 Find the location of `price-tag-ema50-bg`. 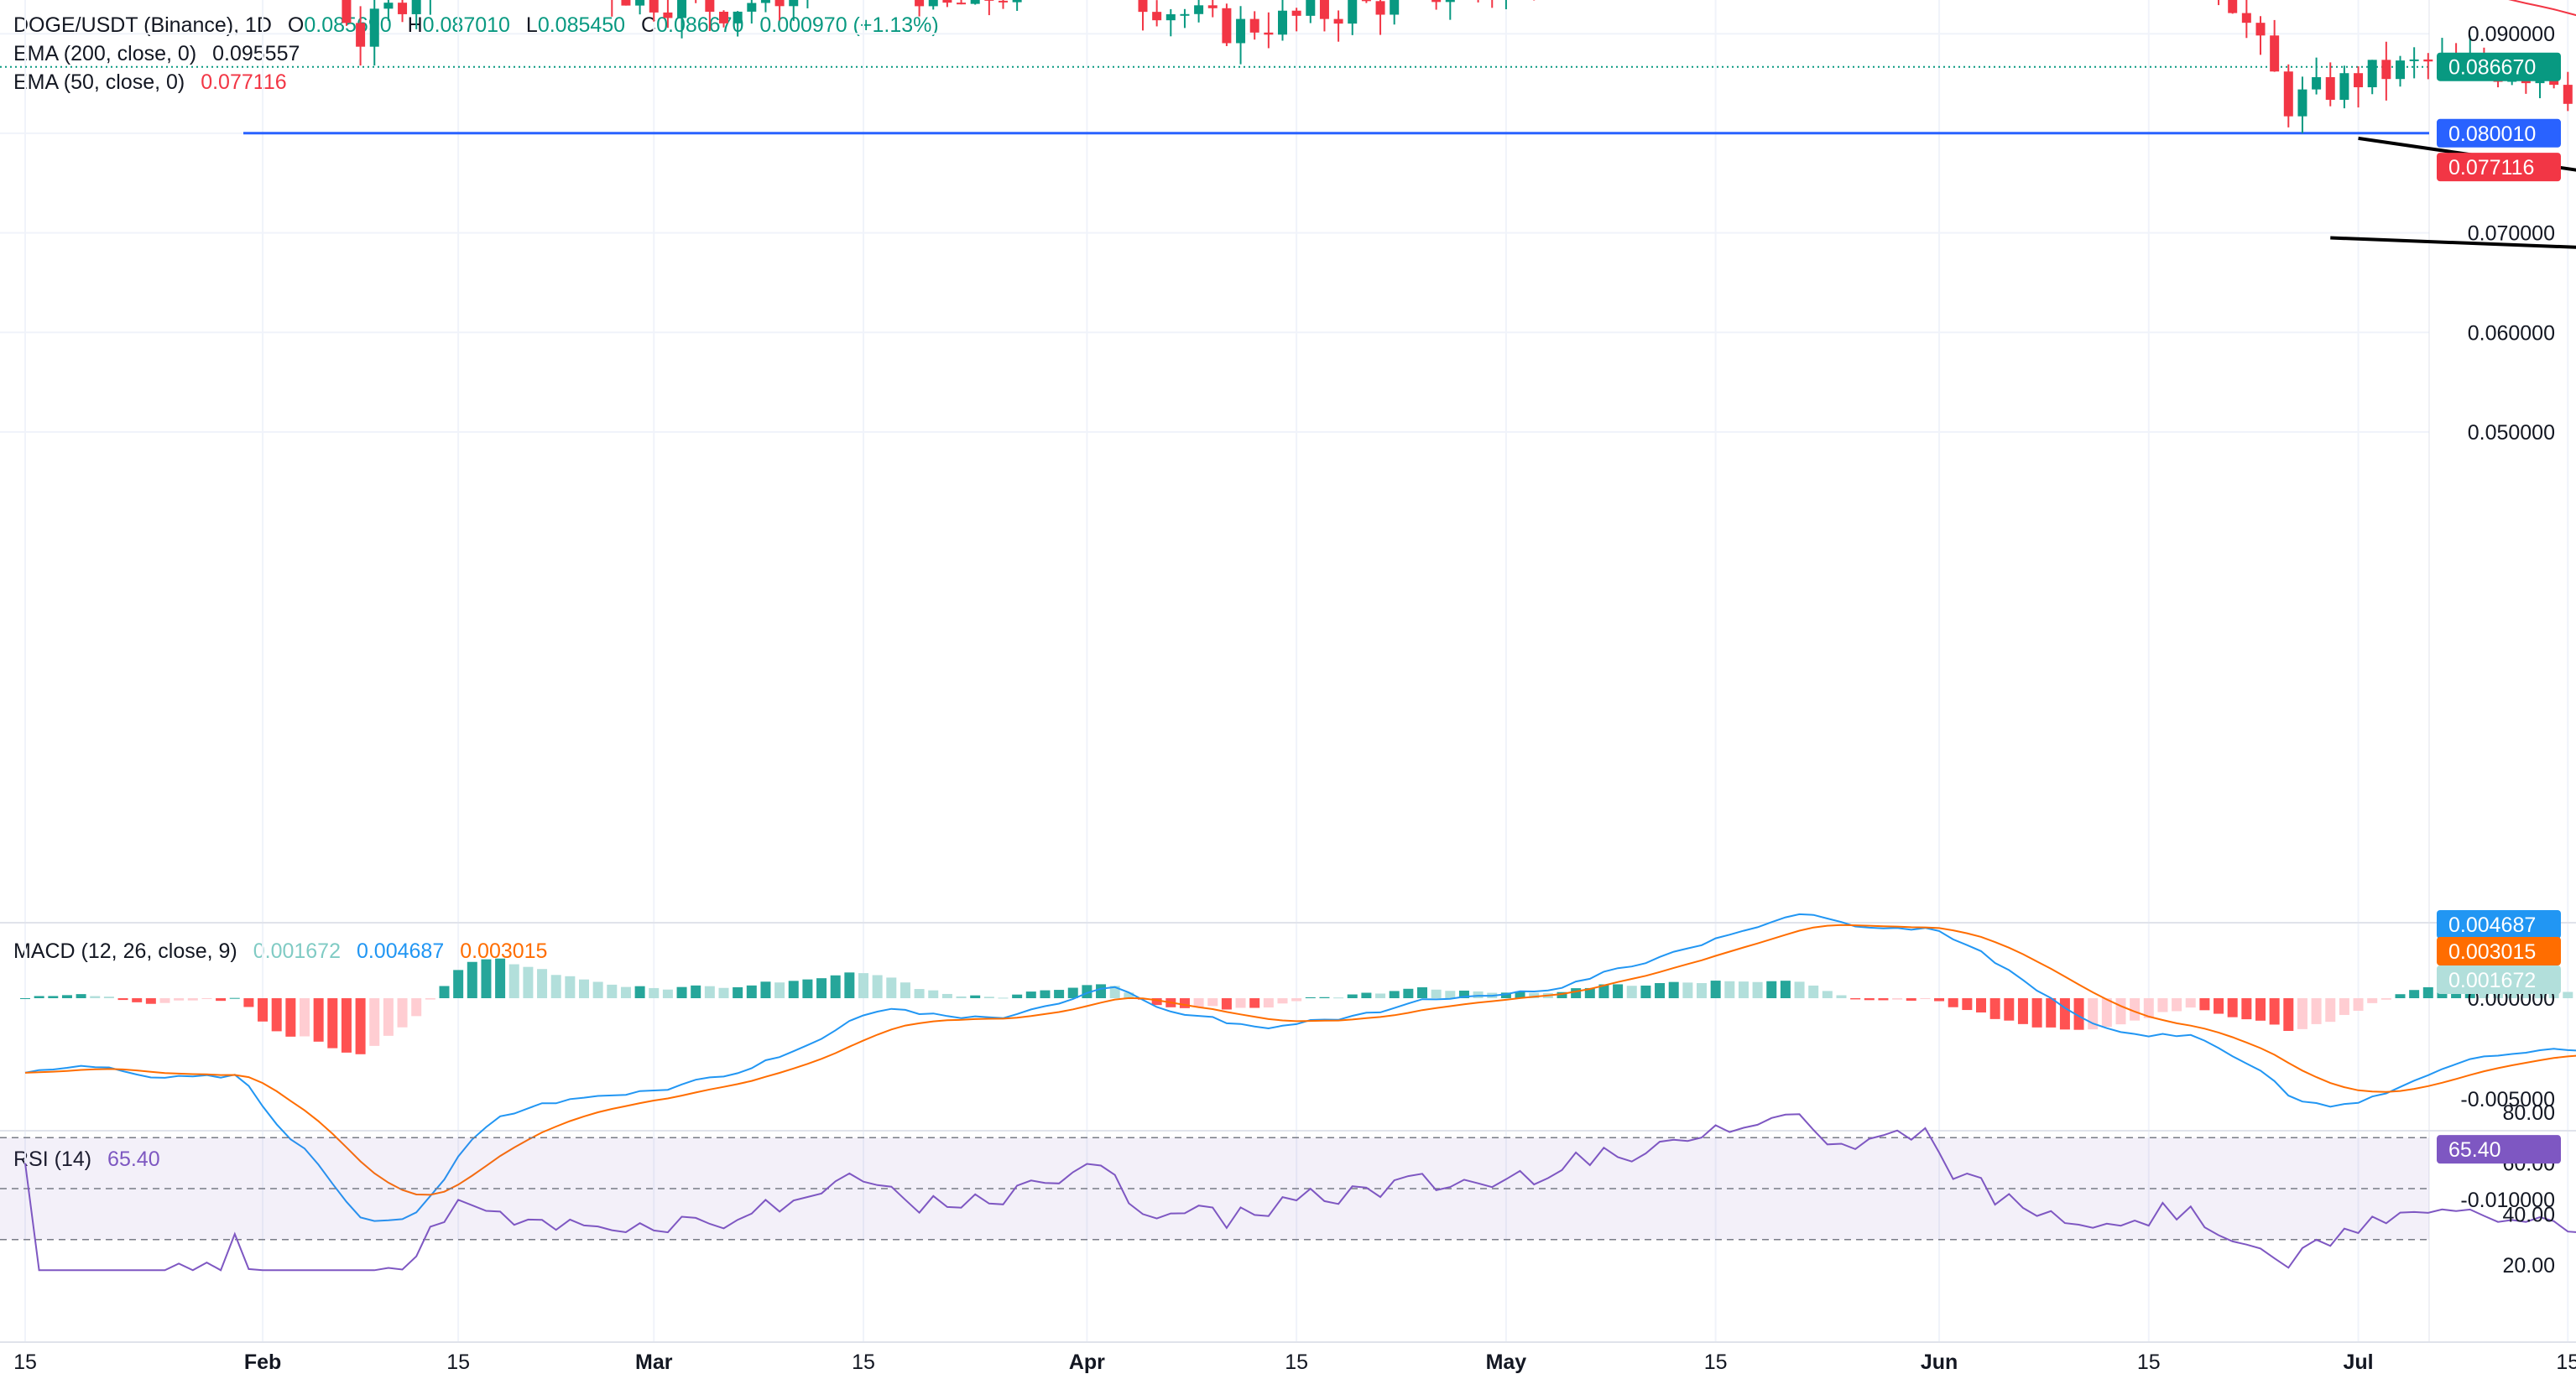

price-tag-ema50-bg is located at coordinates (2499, 167).